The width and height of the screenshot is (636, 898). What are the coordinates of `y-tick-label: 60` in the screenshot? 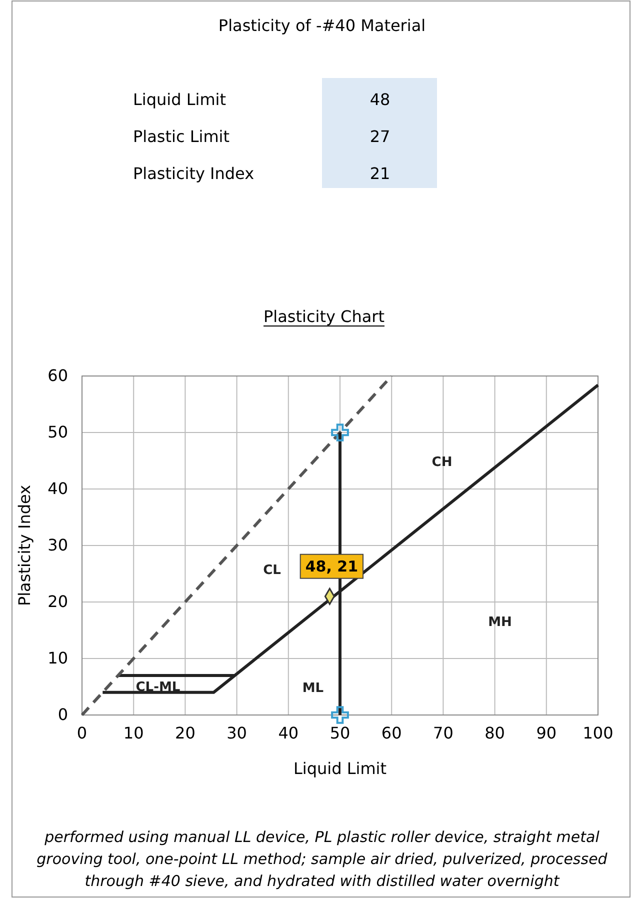 It's located at (58, 376).